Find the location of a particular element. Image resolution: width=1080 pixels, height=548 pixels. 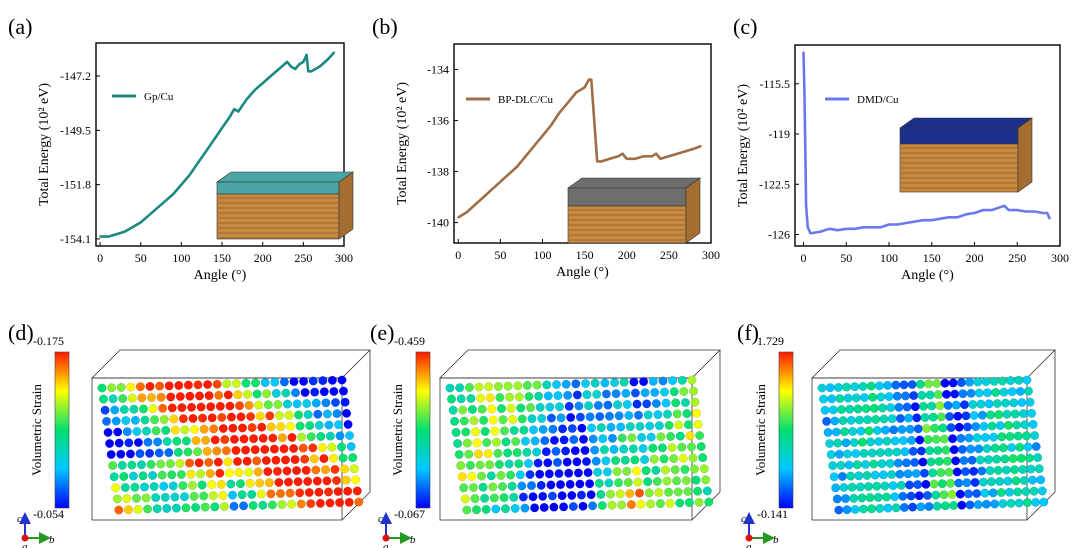

y-tick-label: -149.5 is located at coordinates (75, 130).